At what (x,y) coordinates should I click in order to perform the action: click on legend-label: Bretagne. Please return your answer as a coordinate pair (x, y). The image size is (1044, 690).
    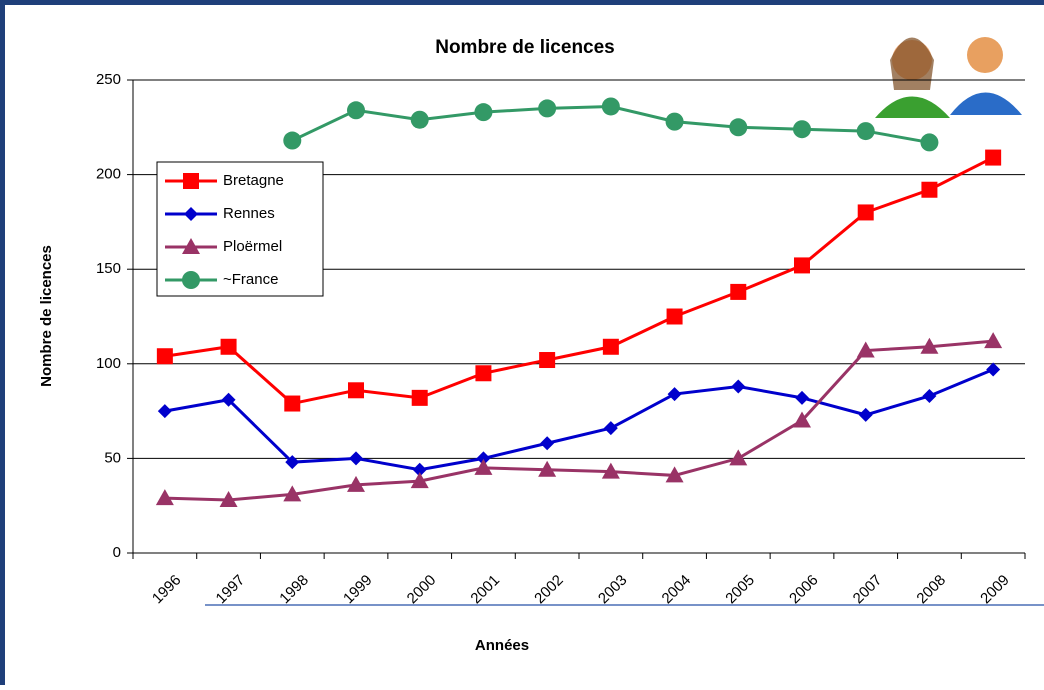
    Looking at the image, I should click on (253, 180).